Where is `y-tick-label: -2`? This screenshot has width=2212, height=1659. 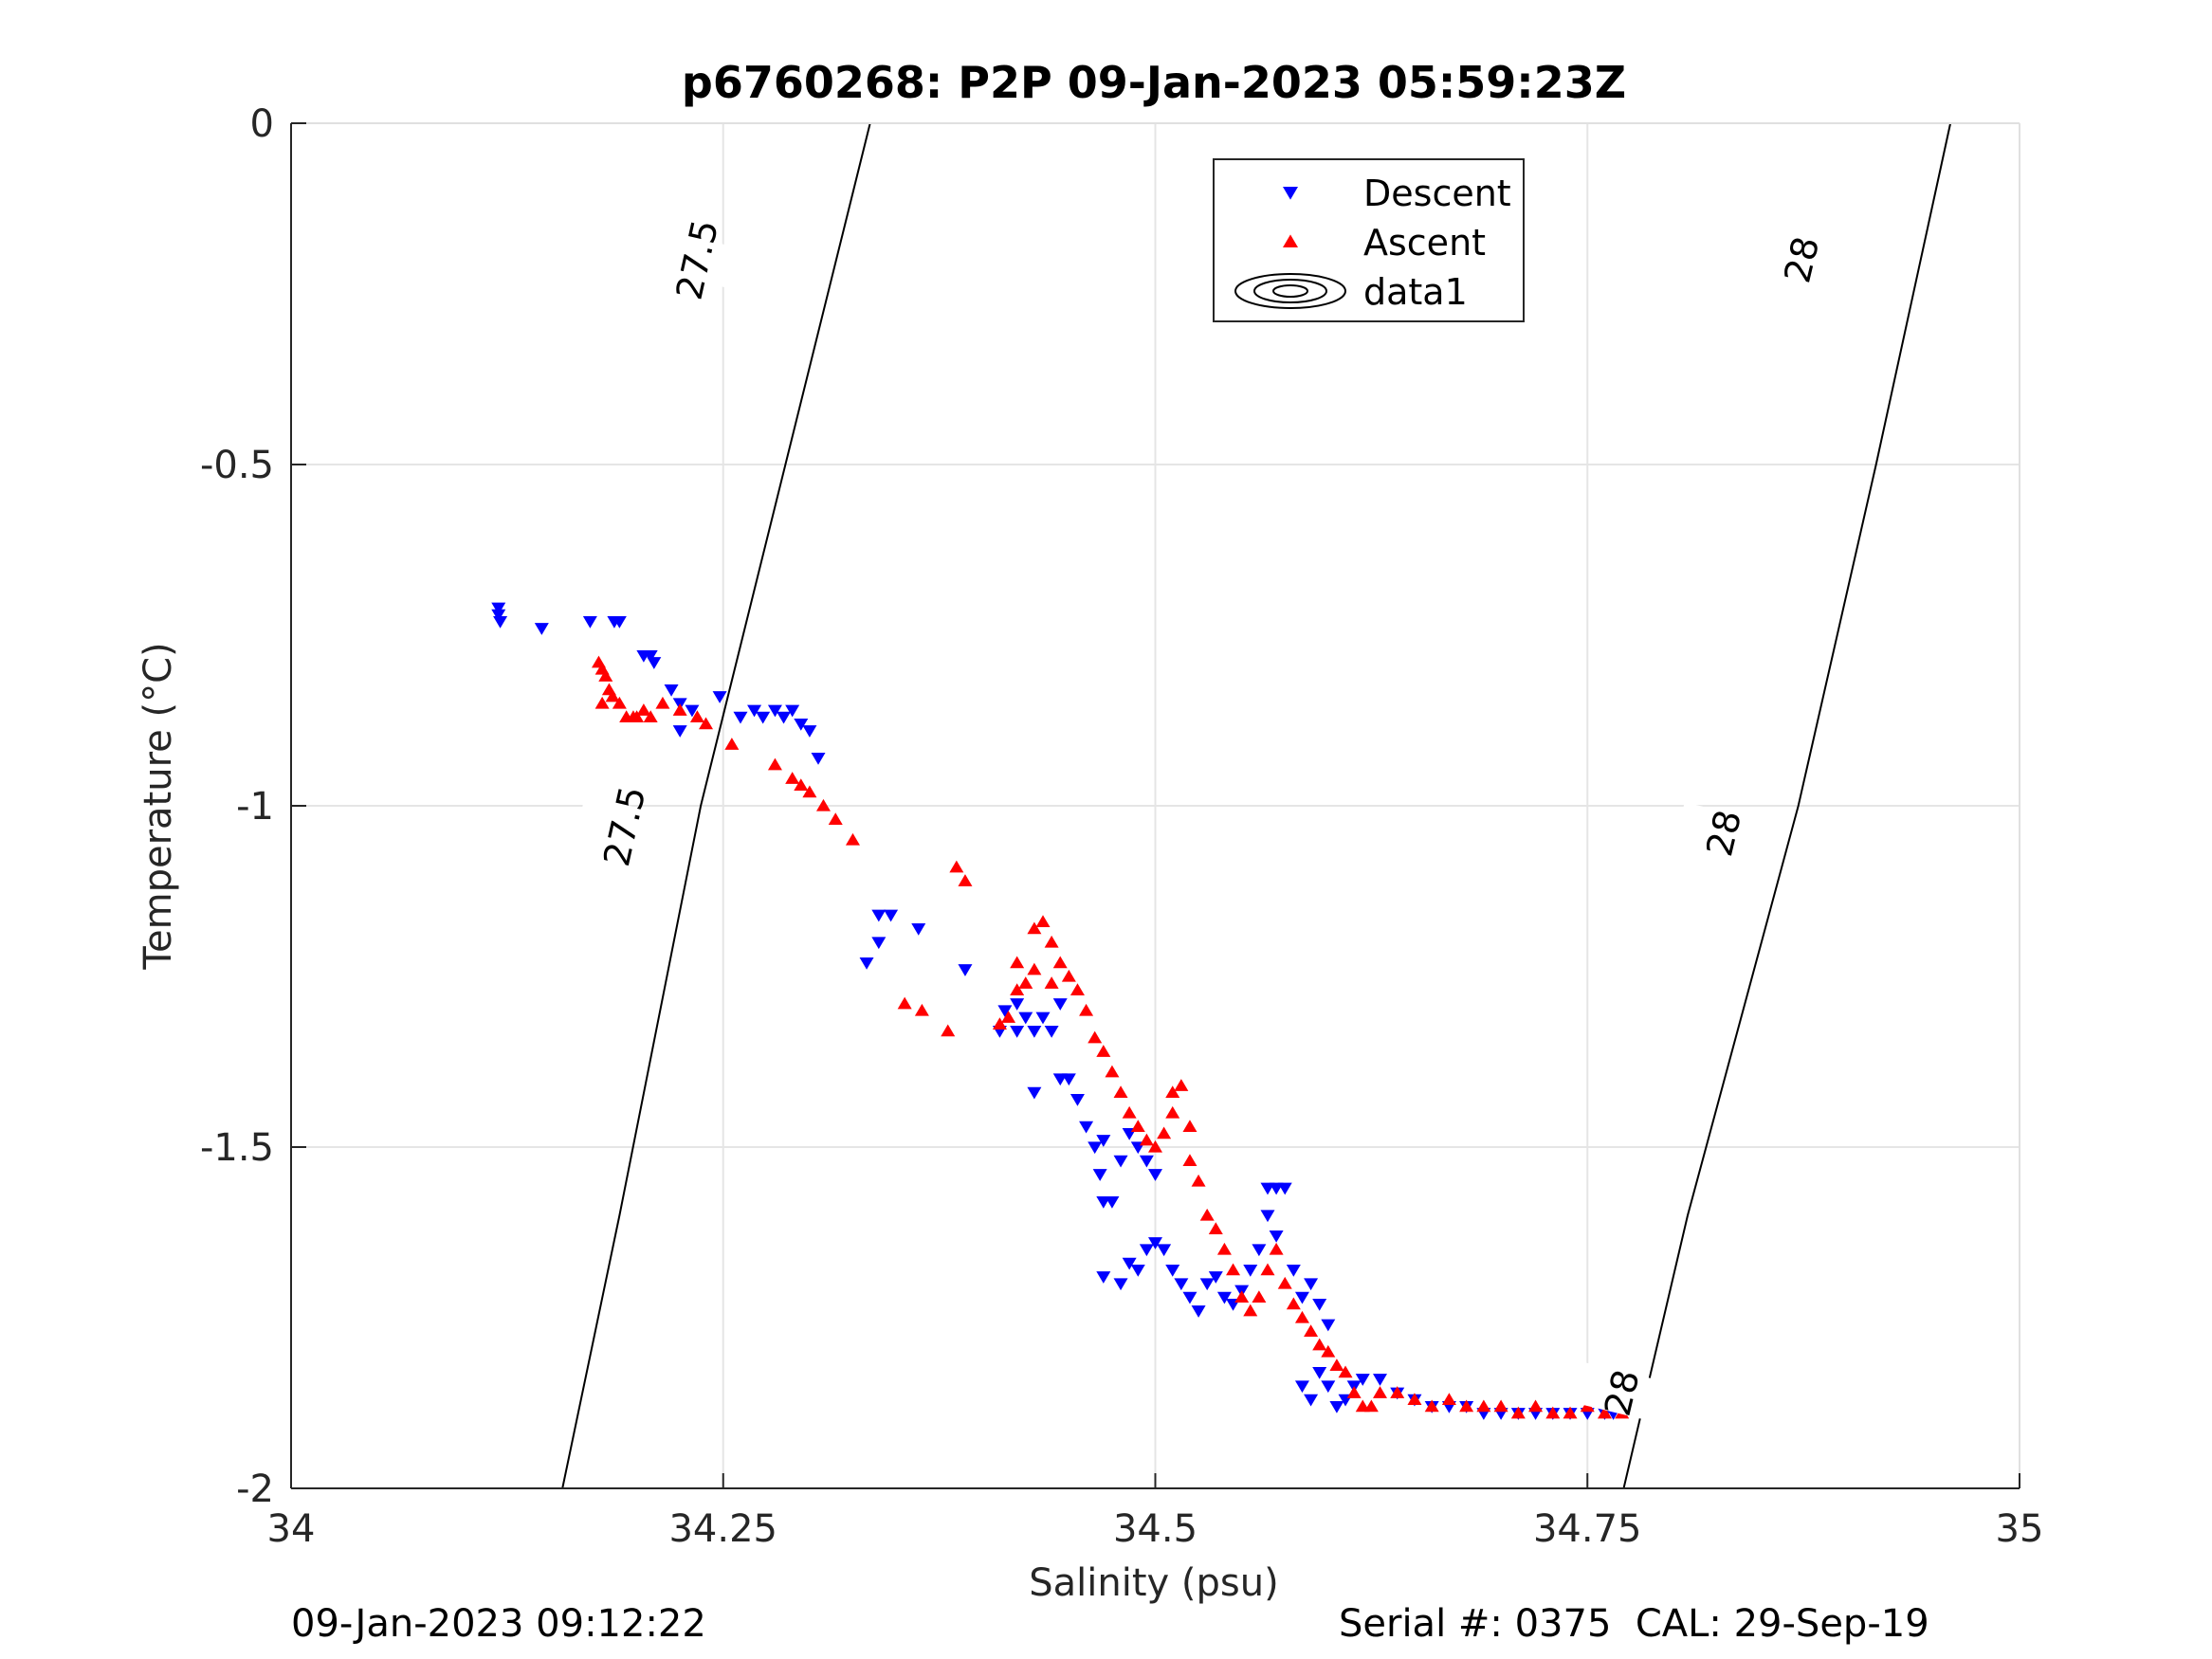 y-tick-label: -2 is located at coordinates (255, 1489).